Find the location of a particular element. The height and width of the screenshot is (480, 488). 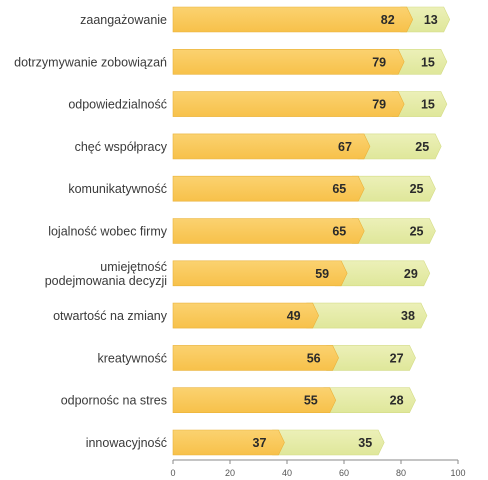

x-axis: 0 20 40 60 80 100 is located at coordinates (318, 468).